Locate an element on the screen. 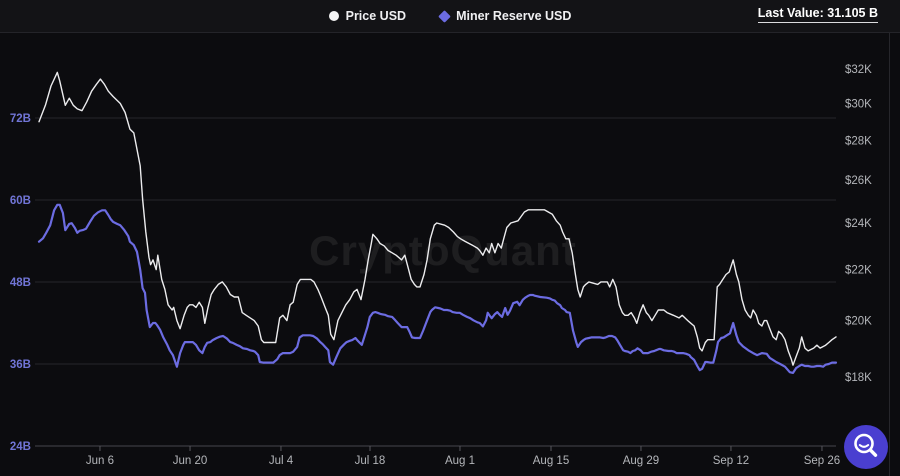  chart-zoom-button is located at coordinates (866, 447).